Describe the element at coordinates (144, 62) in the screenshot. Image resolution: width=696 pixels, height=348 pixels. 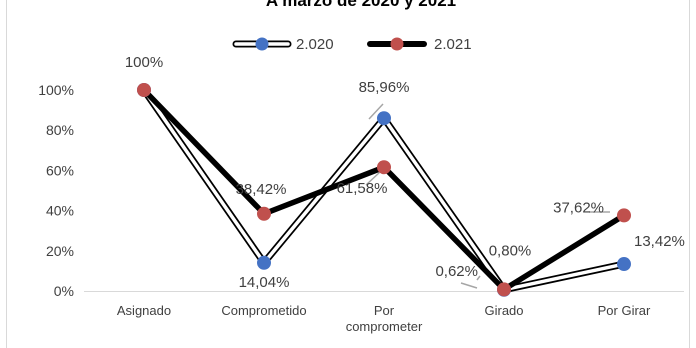
I see `data-label-2020: 100%` at that location.